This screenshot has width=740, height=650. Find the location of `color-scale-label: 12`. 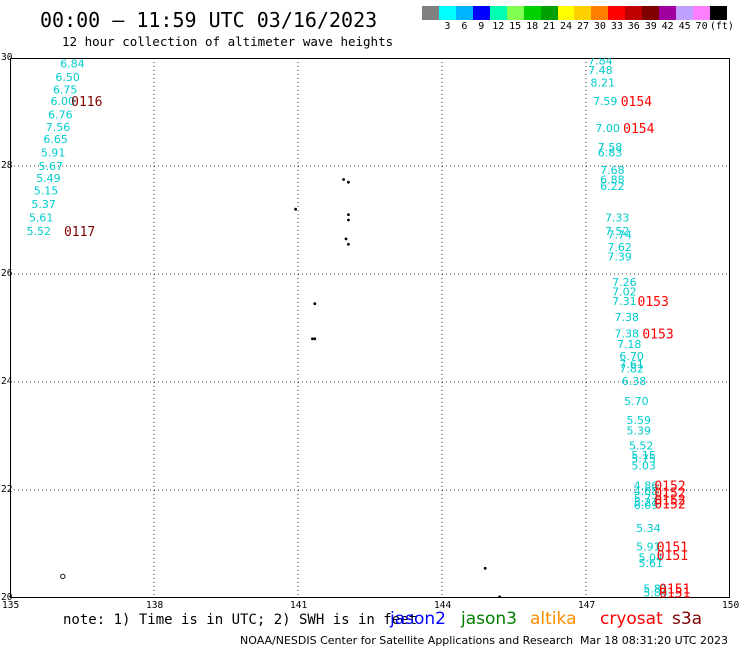

color-scale-label: 12 is located at coordinates (498, 26).